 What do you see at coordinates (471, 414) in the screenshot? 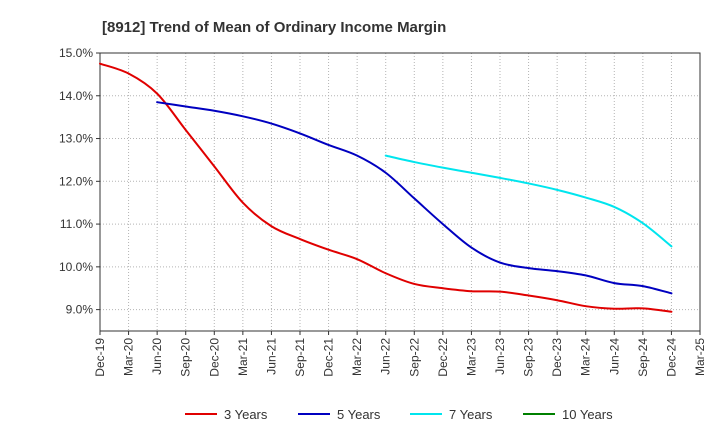
I see `legend-label-7-years: 7 Years` at bounding box center [471, 414].